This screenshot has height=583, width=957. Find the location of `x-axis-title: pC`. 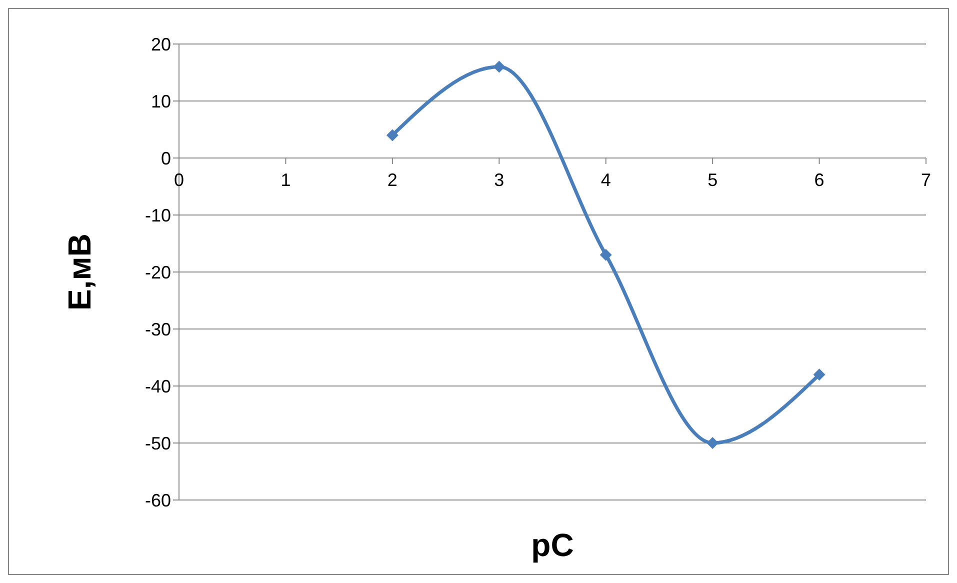

x-axis-title: pC is located at coordinates (552, 545).